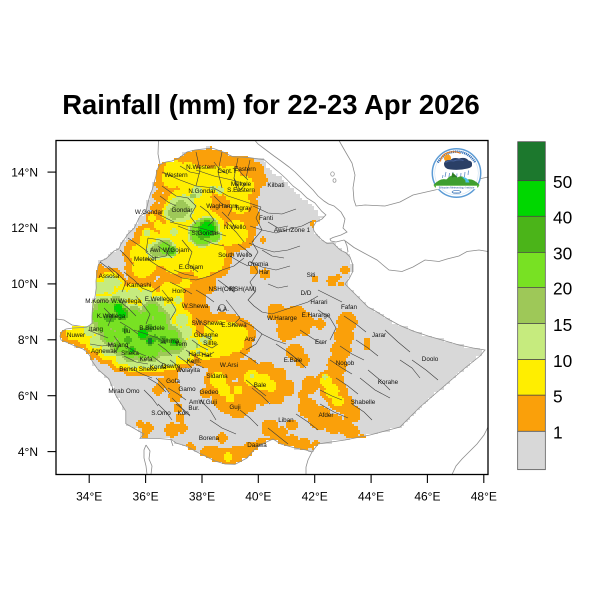  I want to click on svg-text: Mekele, so click(241, 184).